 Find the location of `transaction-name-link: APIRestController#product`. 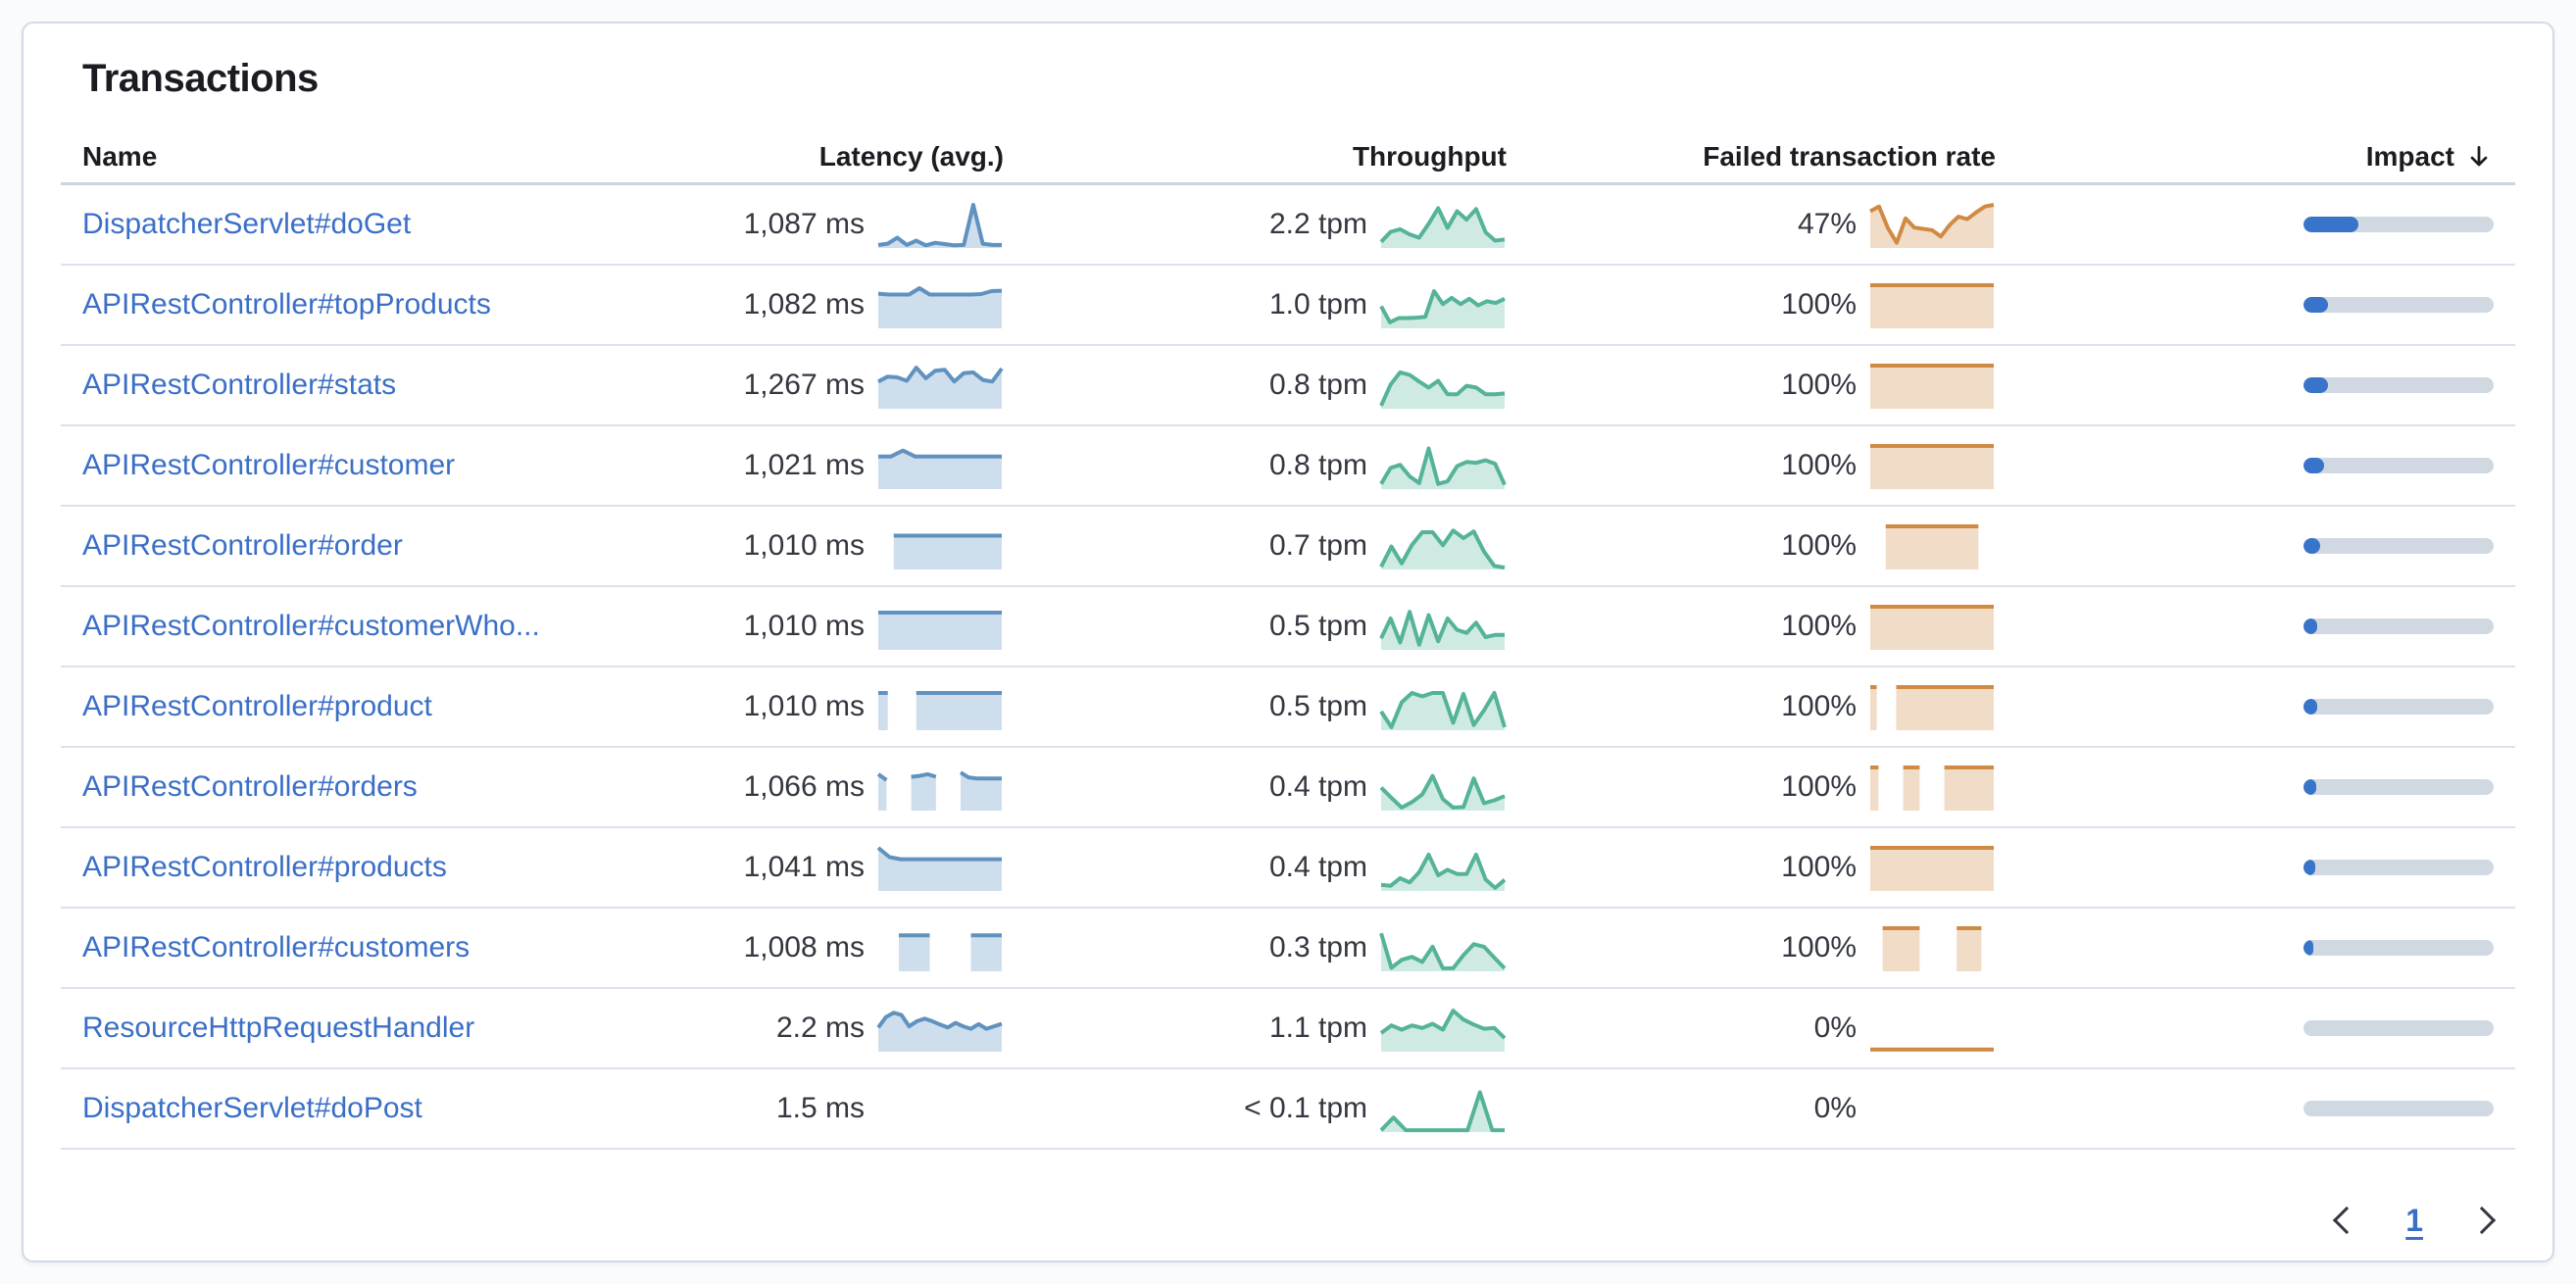

transaction-name-link: APIRestController#product is located at coordinates (257, 706).